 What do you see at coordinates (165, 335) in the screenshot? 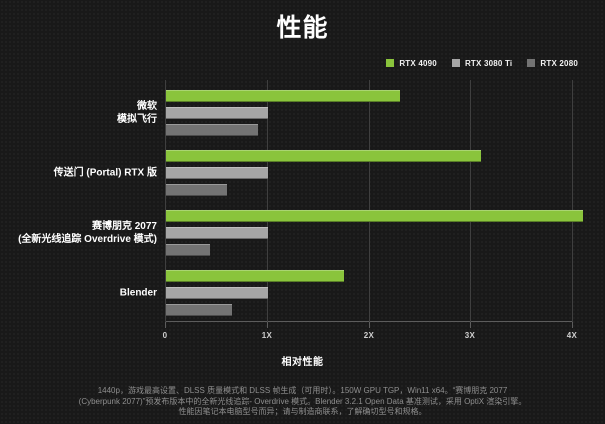
I see `x-tick-label-0: 0` at bounding box center [165, 335].